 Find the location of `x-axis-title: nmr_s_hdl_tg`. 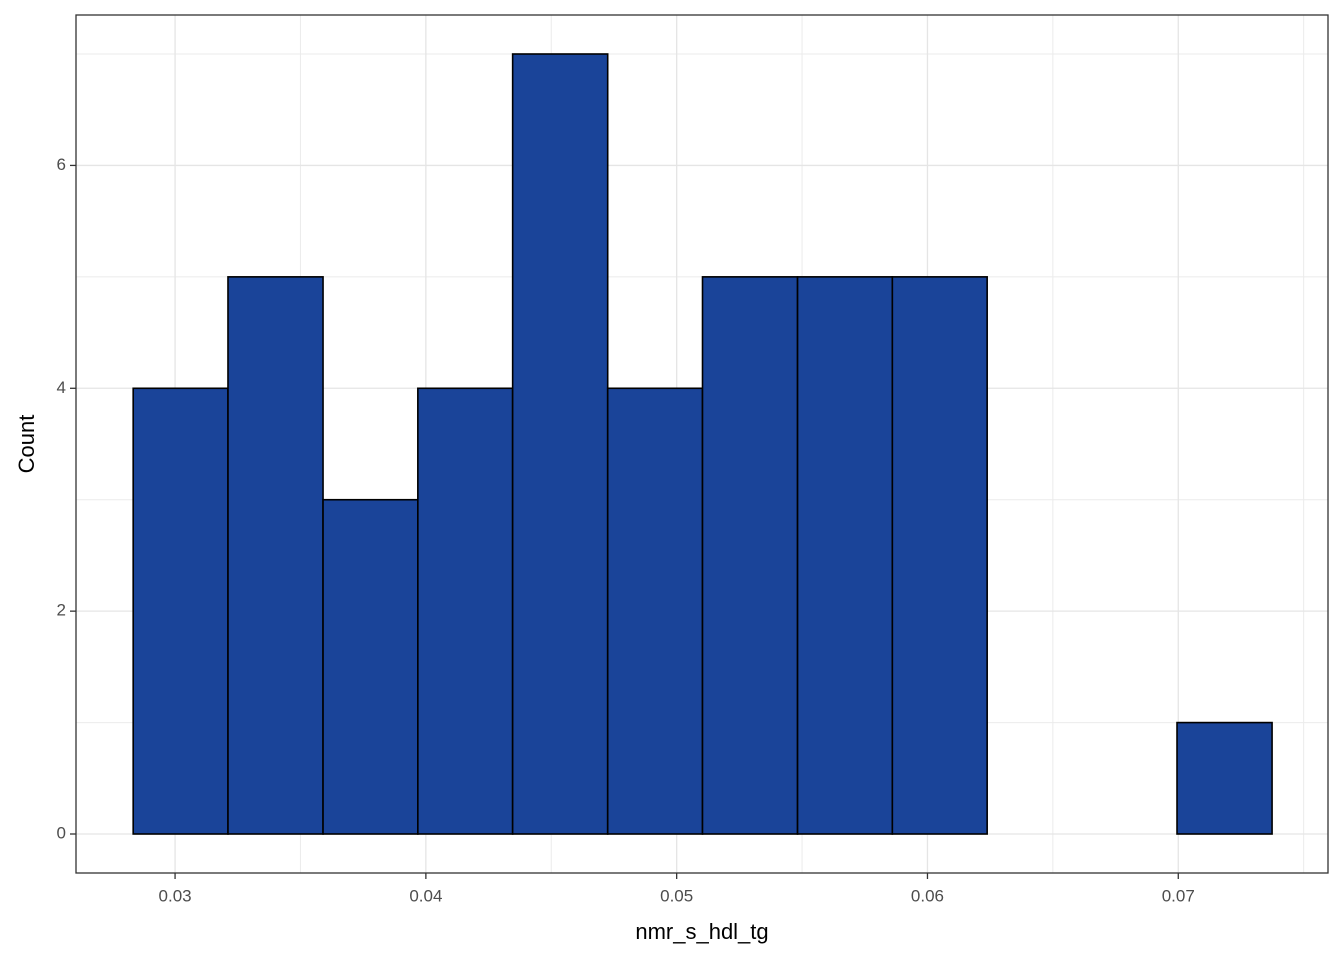

x-axis-title: nmr_s_hdl_tg is located at coordinates (701, 931).